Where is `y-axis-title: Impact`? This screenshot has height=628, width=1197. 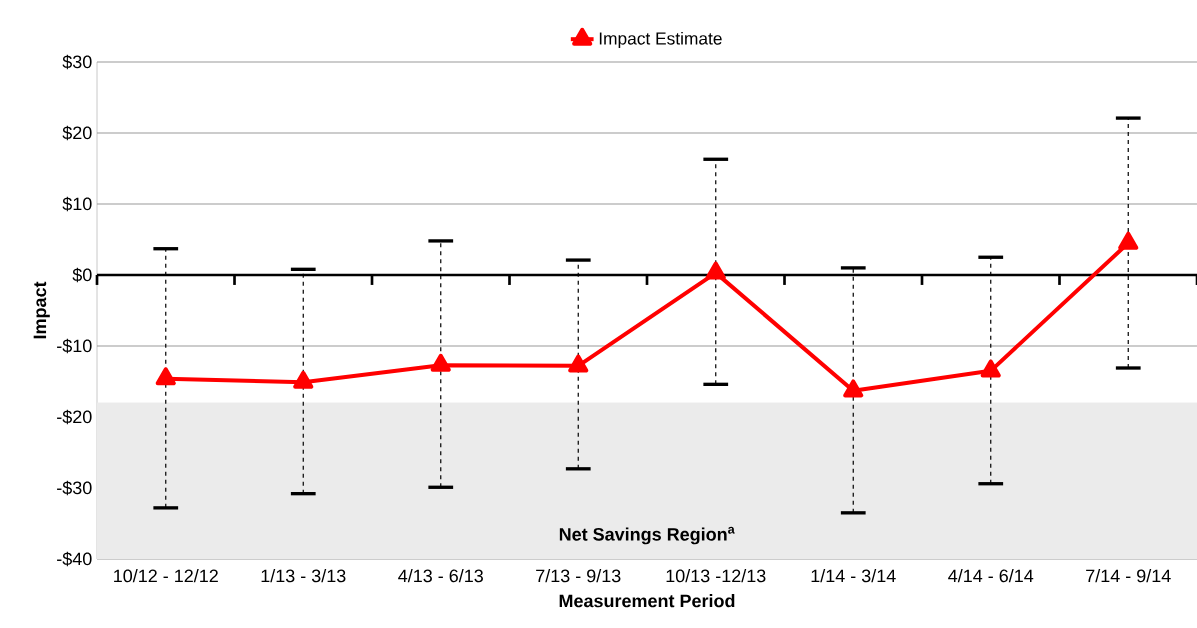
y-axis-title: Impact is located at coordinates (41, 310).